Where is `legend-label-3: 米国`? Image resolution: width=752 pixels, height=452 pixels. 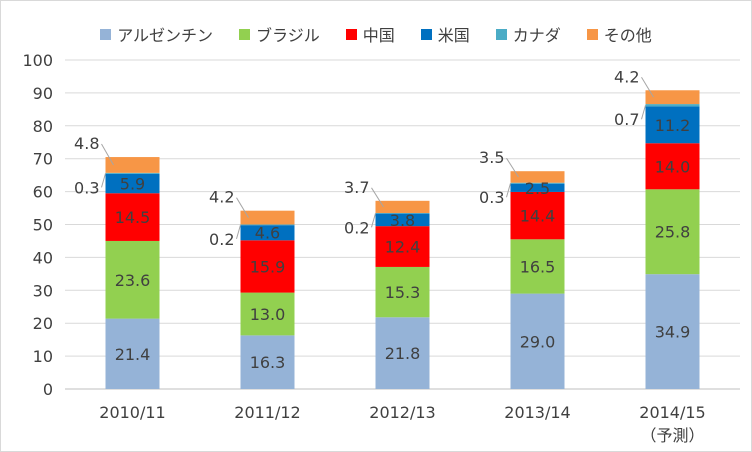 legend-label-3: 米国 is located at coordinates (453, 35).